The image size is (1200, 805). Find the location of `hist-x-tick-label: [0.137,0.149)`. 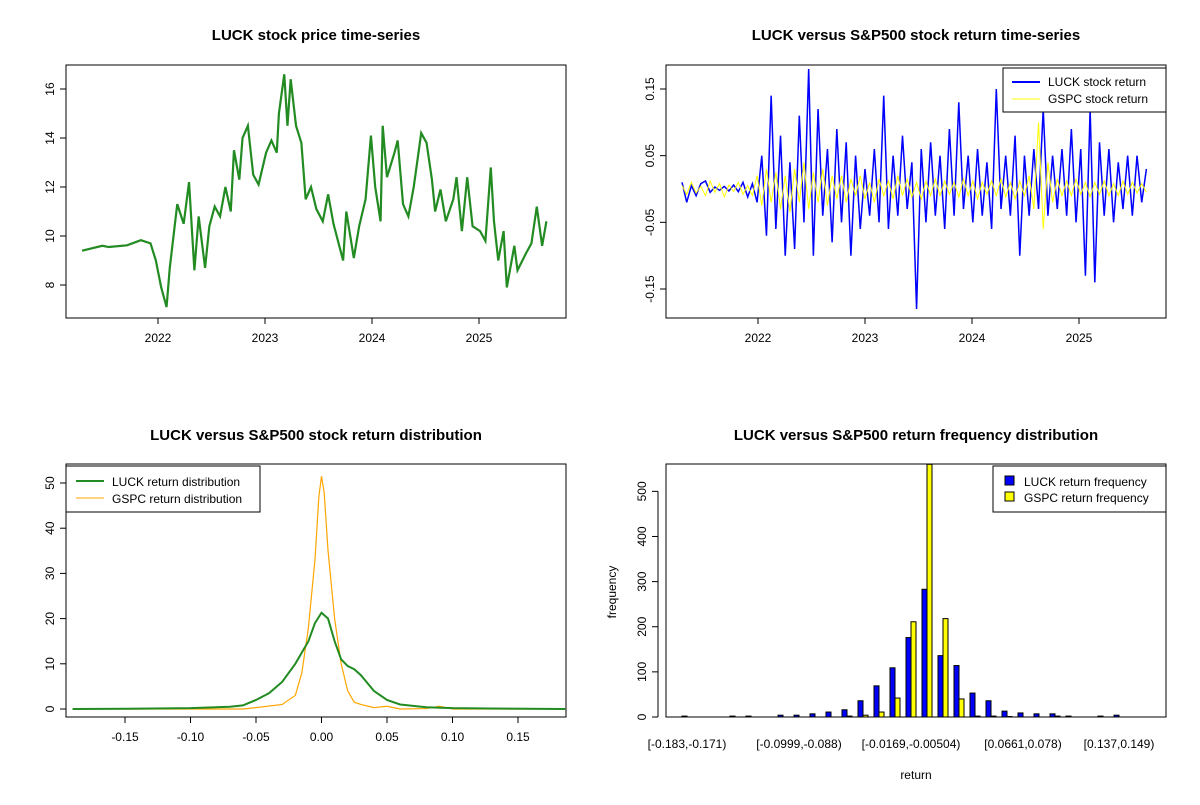

hist-x-tick-label: [0.137,0.149) is located at coordinates (1119, 744).